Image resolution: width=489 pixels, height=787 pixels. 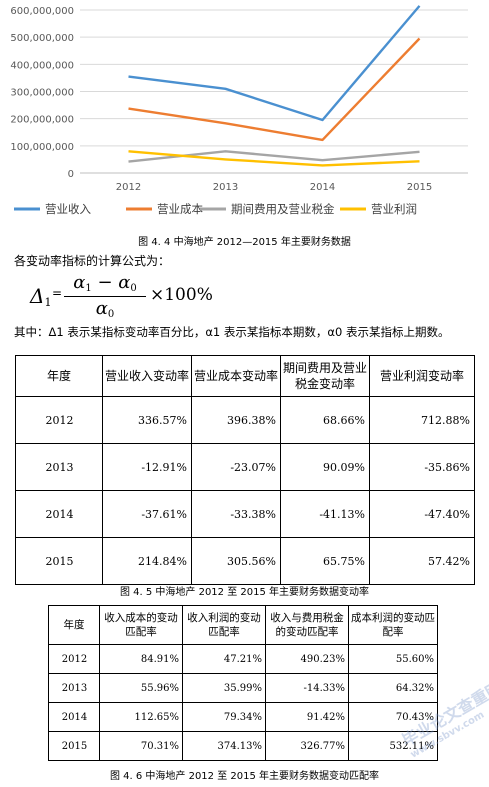 I want to click on legend-label: 期间费用及营业税金, so click(x=283, y=209).